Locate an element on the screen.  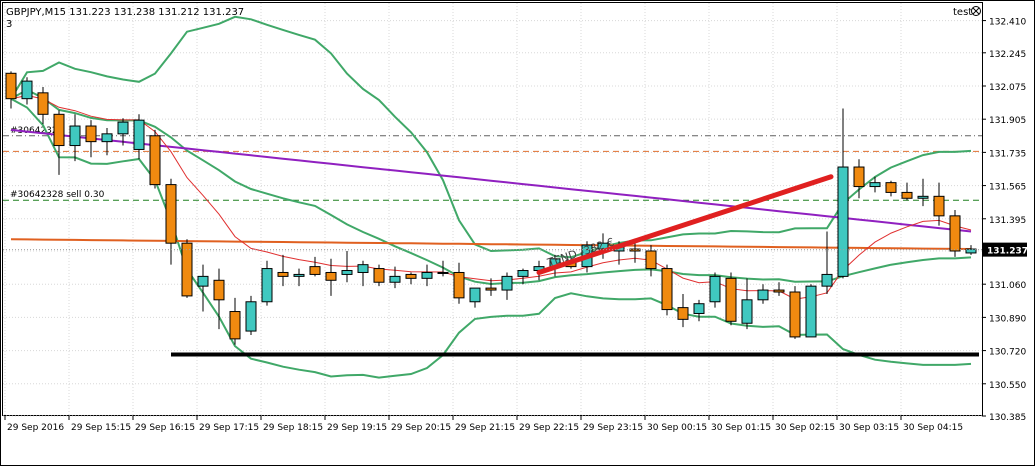
x-tick-label: 29 Sep 20:15 is located at coordinates (421, 428).